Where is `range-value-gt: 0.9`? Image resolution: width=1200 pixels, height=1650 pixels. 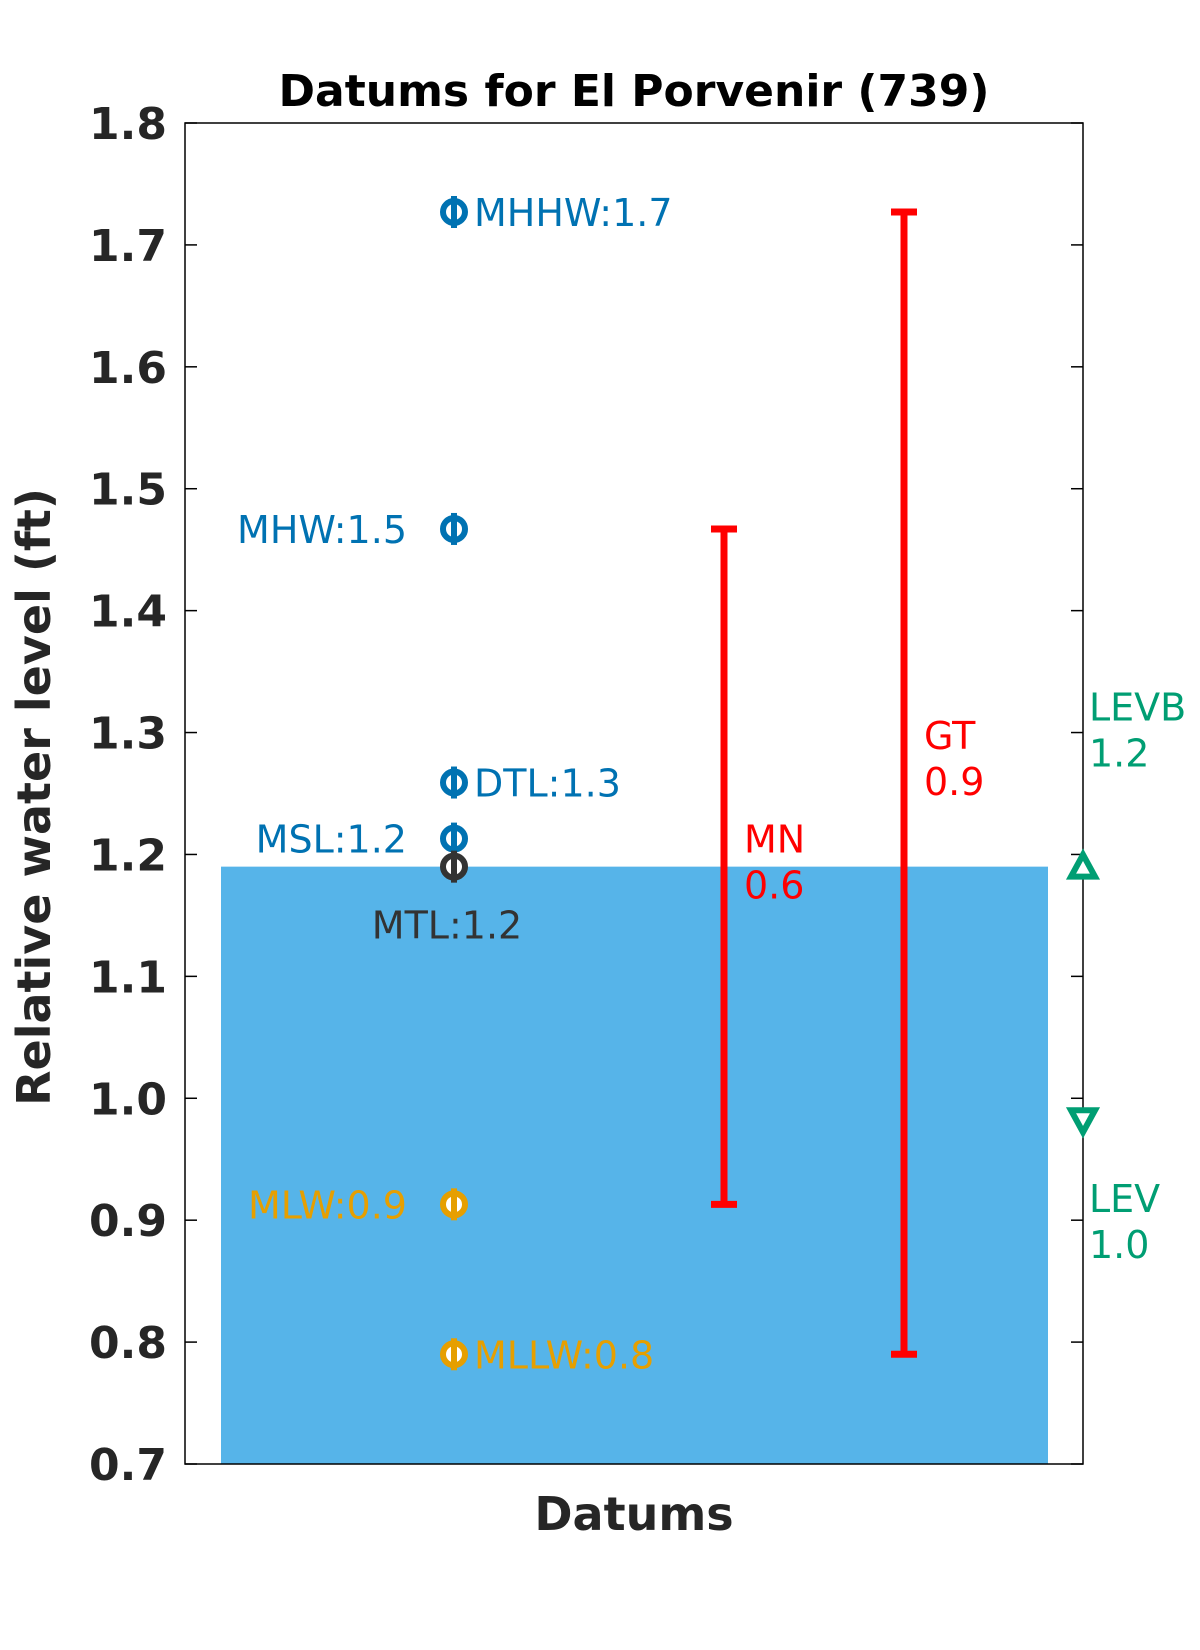 range-value-gt: 0.9 is located at coordinates (954, 782).